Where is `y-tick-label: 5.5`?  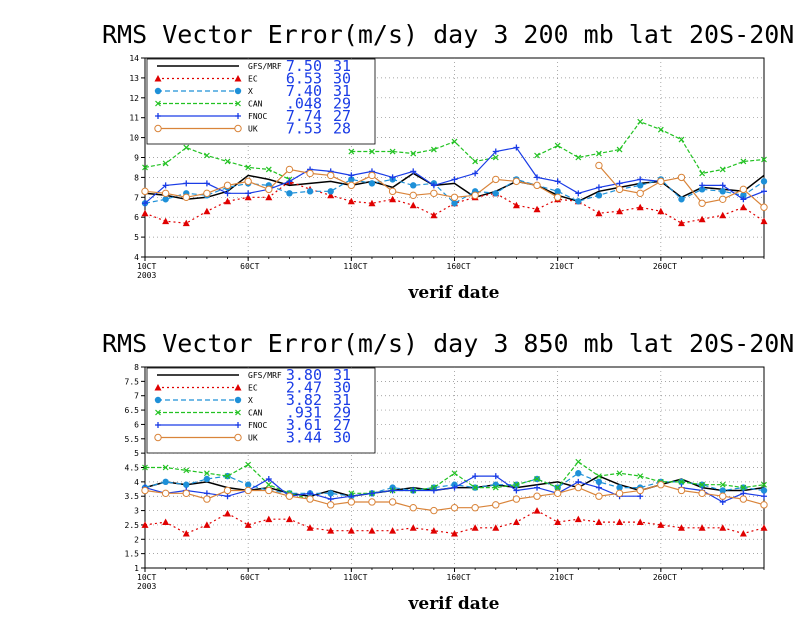 y-tick-label: 5.5 is located at coordinates (132, 439).